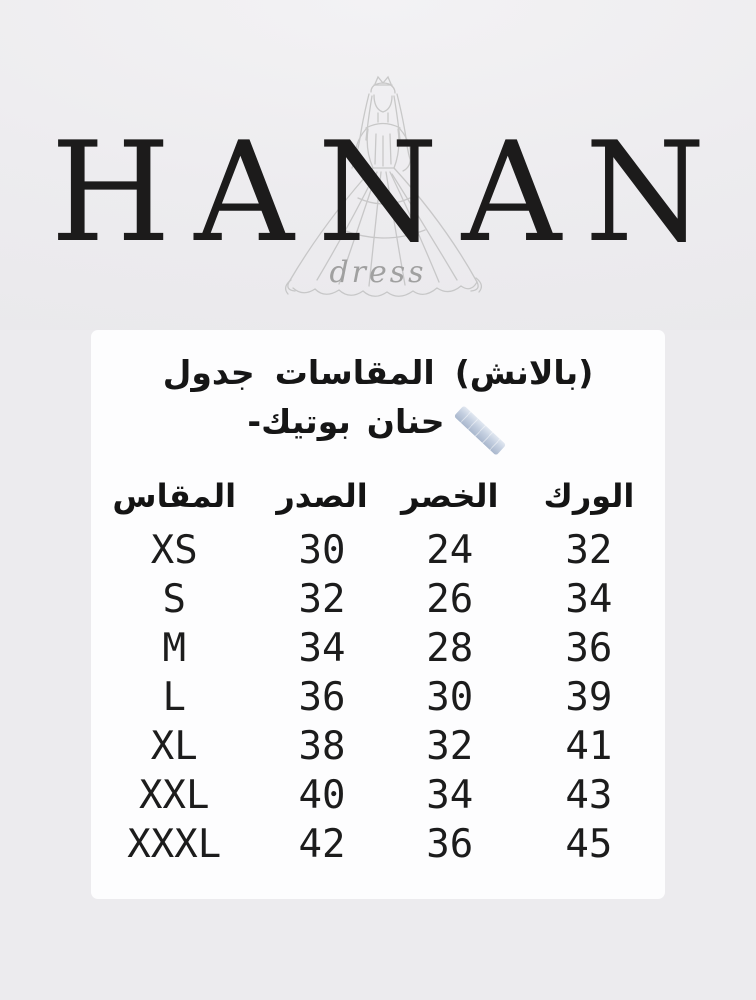  I want to click on size-cell: L, so click(174, 697).